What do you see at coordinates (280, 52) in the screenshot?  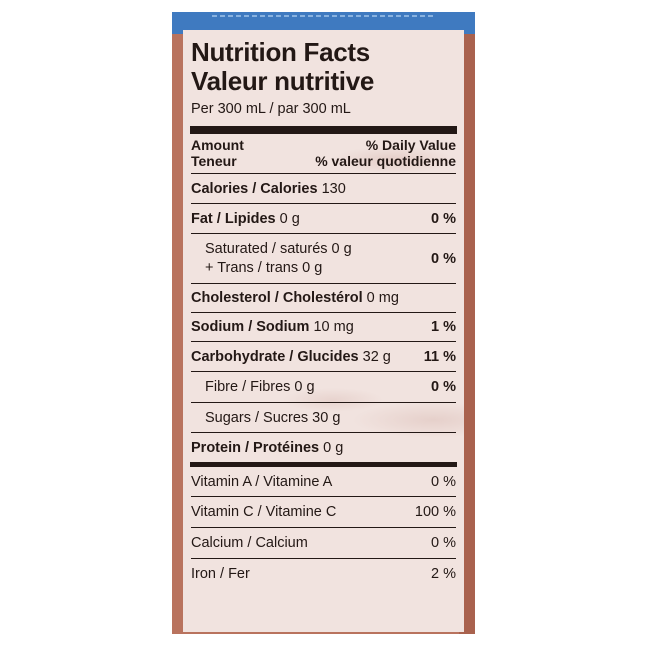 I see `title-english: Nutrition Facts` at bounding box center [280, 52].